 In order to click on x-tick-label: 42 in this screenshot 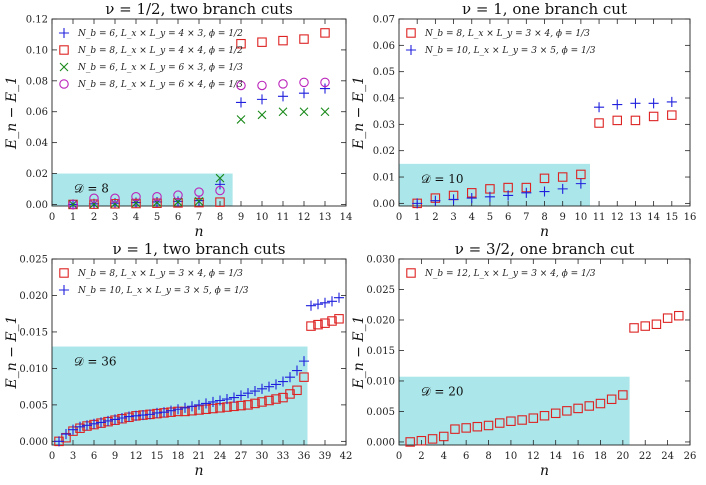, I will do `click(346, 456)`.